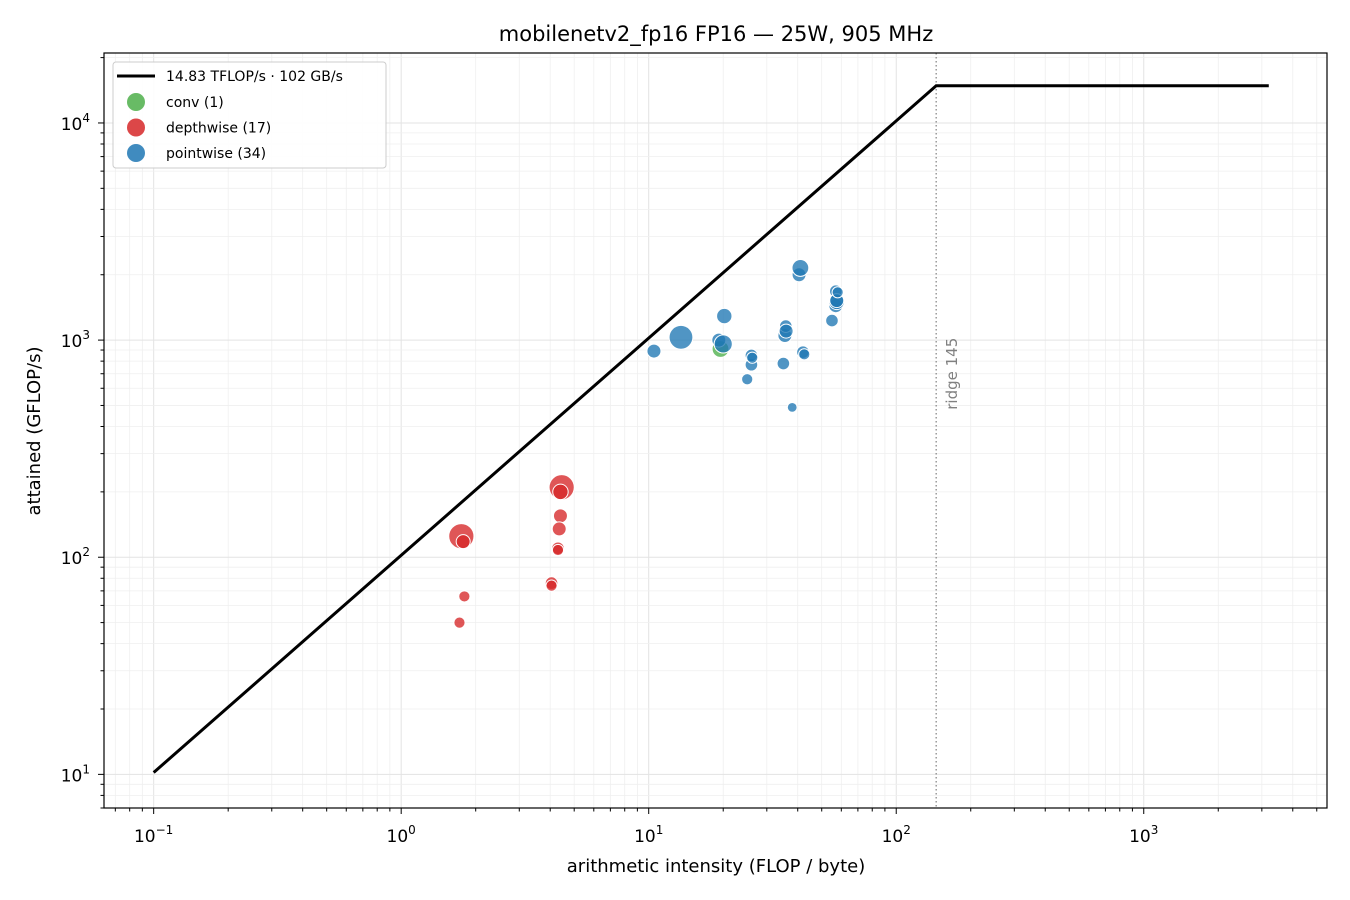  I want to click on x-tick-label: 10², so click(896, 835).